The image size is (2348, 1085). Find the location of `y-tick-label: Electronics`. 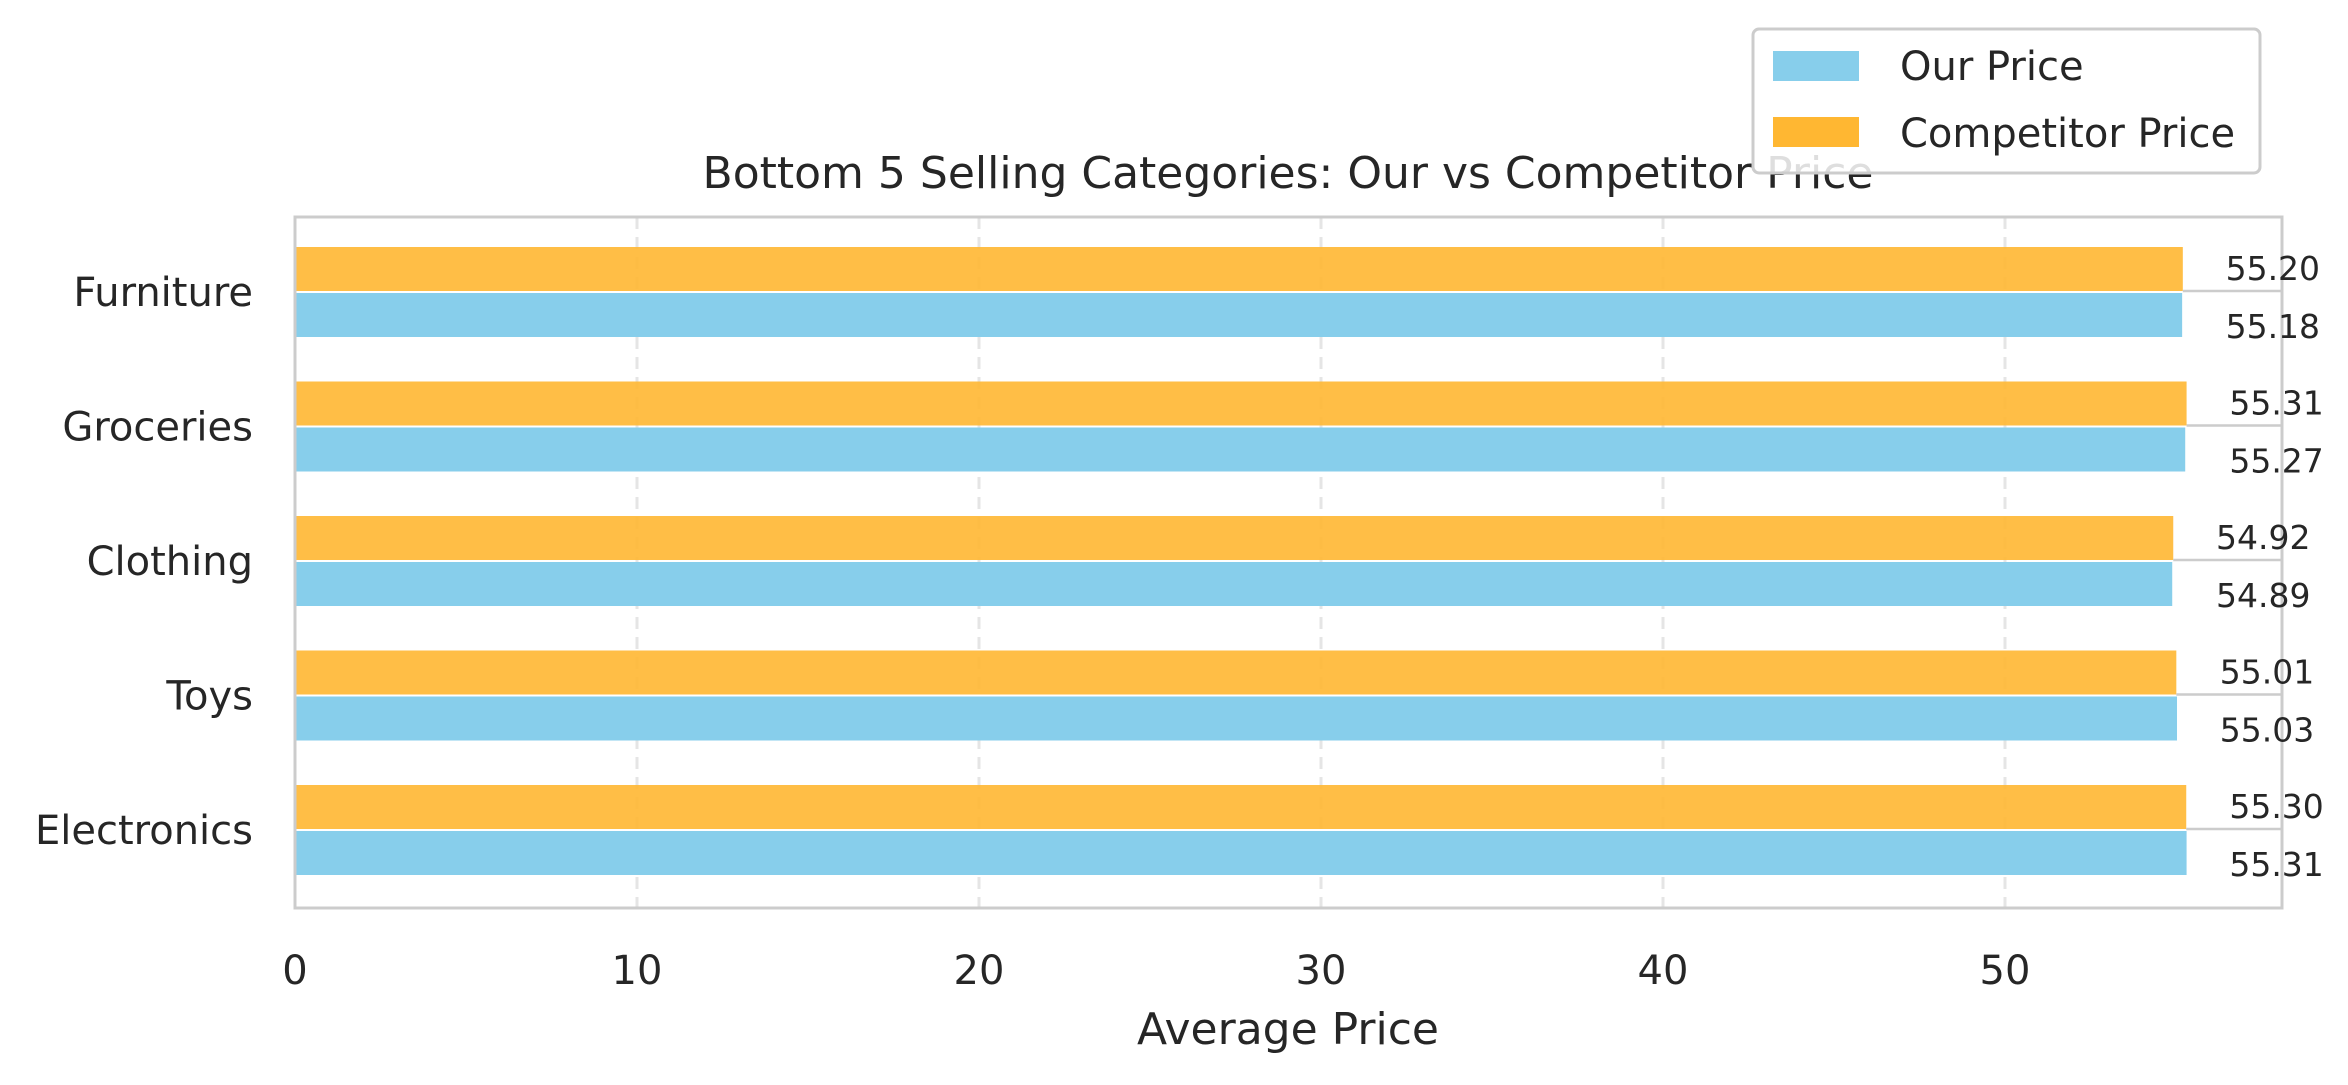

y-tick-label: Electronics is located at coordinates (144, 831).